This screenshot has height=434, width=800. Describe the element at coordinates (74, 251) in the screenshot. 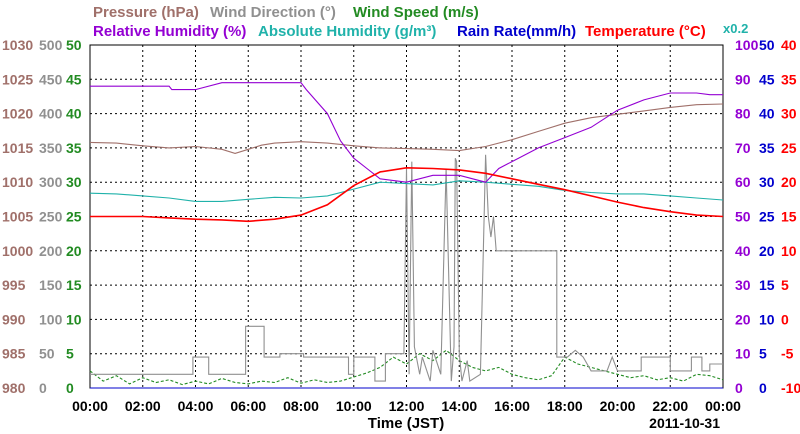

I see `tick-label-wind_speed: 20` at that location.